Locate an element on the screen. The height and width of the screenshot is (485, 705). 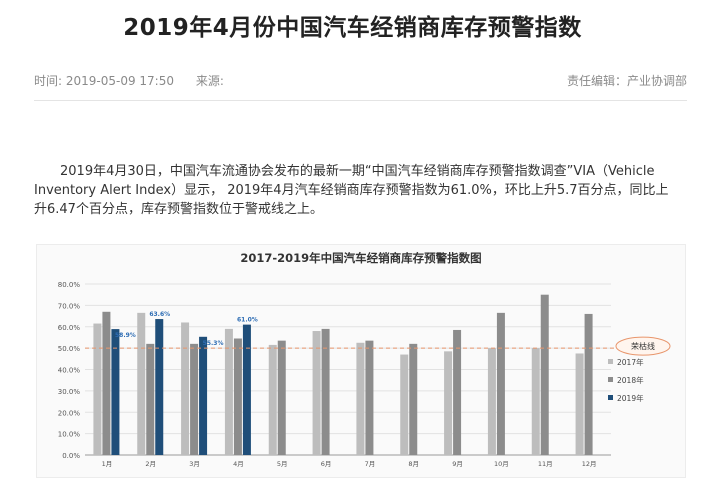
editor-label: 责任编辑：产业协调部 is located at coordinates (626, 81).